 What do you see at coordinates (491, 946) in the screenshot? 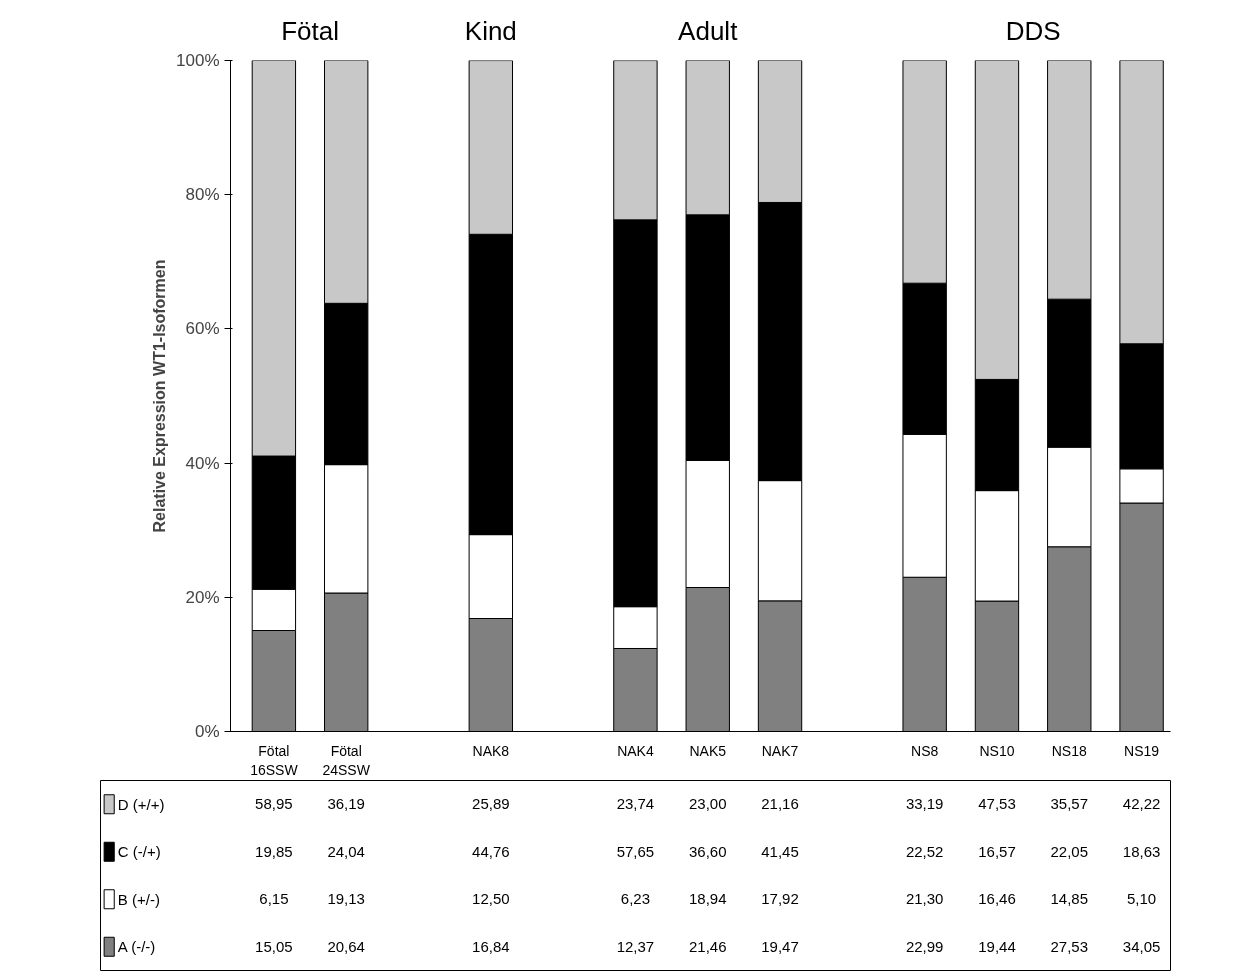
I see `data-label: 16,84` at bounding box center [491, 946].